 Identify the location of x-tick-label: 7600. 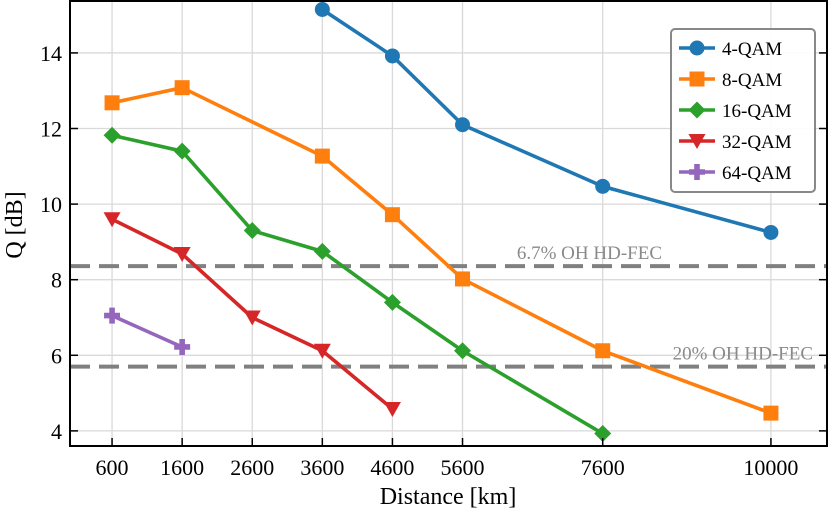
(603, 467).